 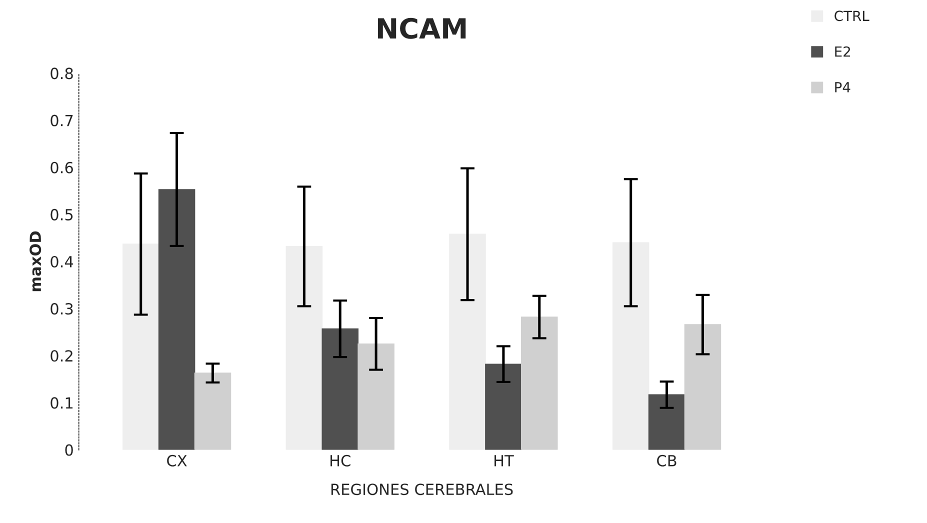 I want to click on y-tick-label: 0.2, so click(x=61, y=356).